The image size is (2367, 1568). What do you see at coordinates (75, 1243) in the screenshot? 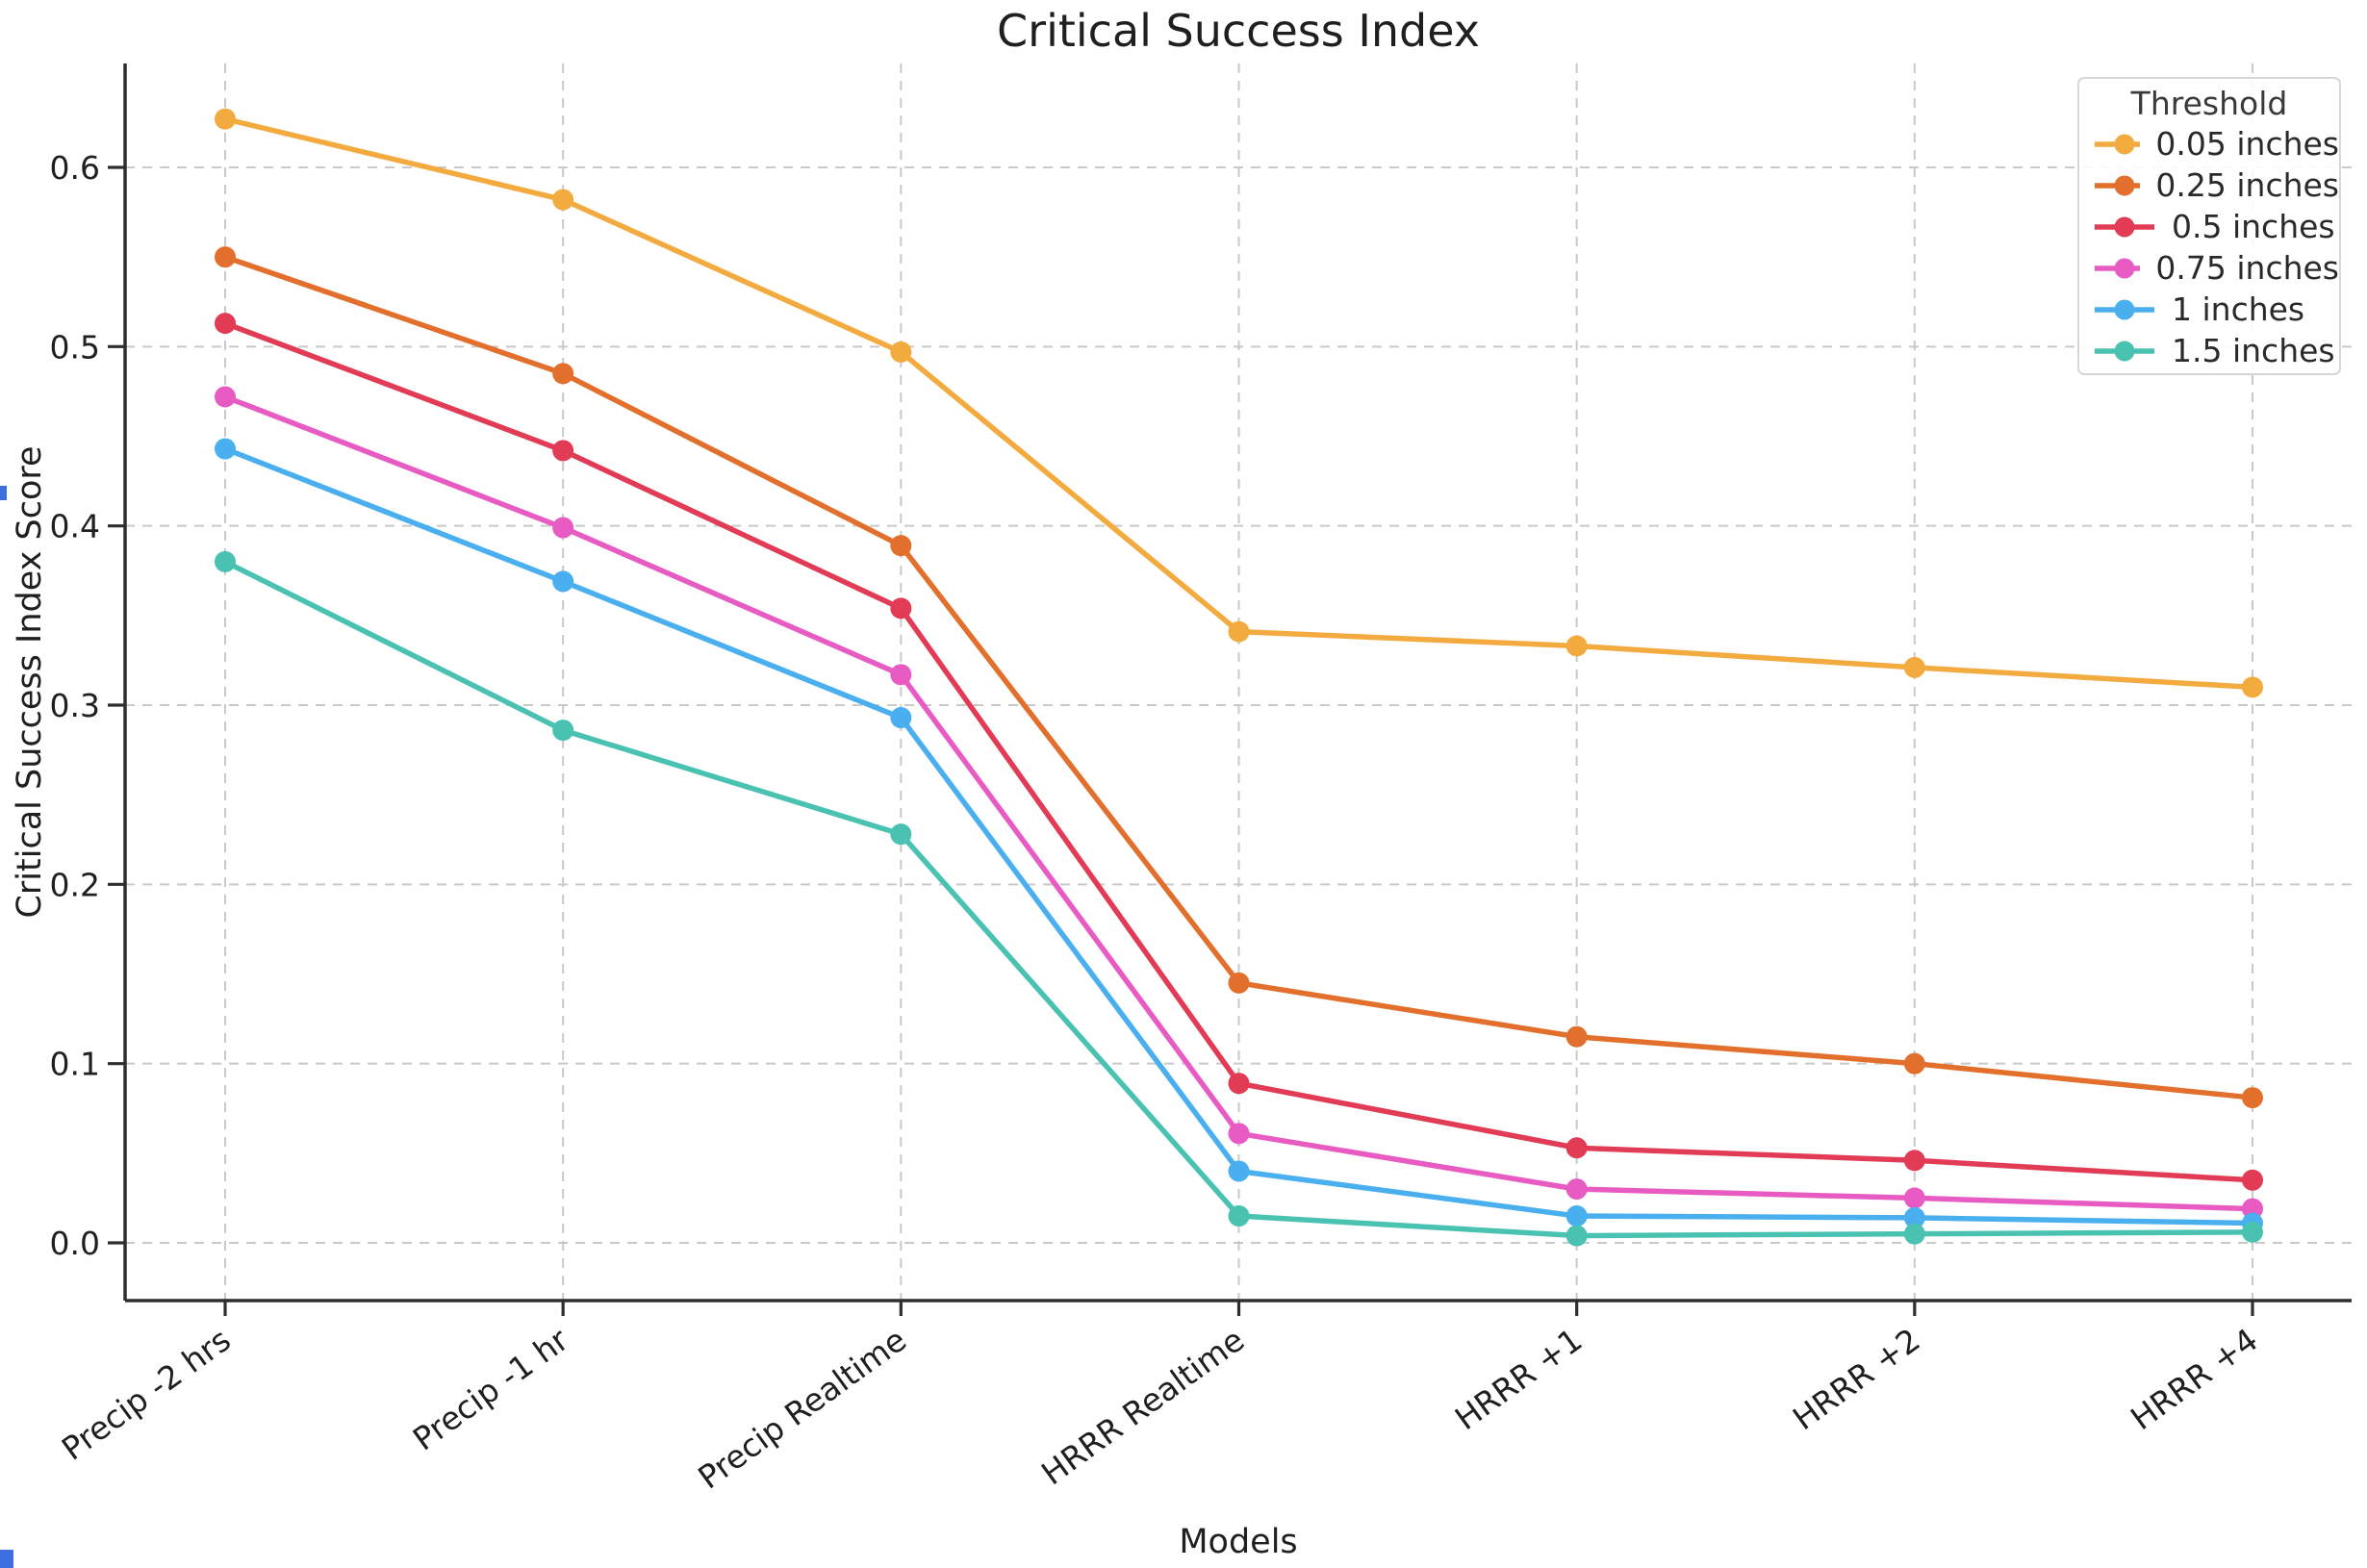
I see `y-tick-label: 0.0` at bounding box center [75, 1243].